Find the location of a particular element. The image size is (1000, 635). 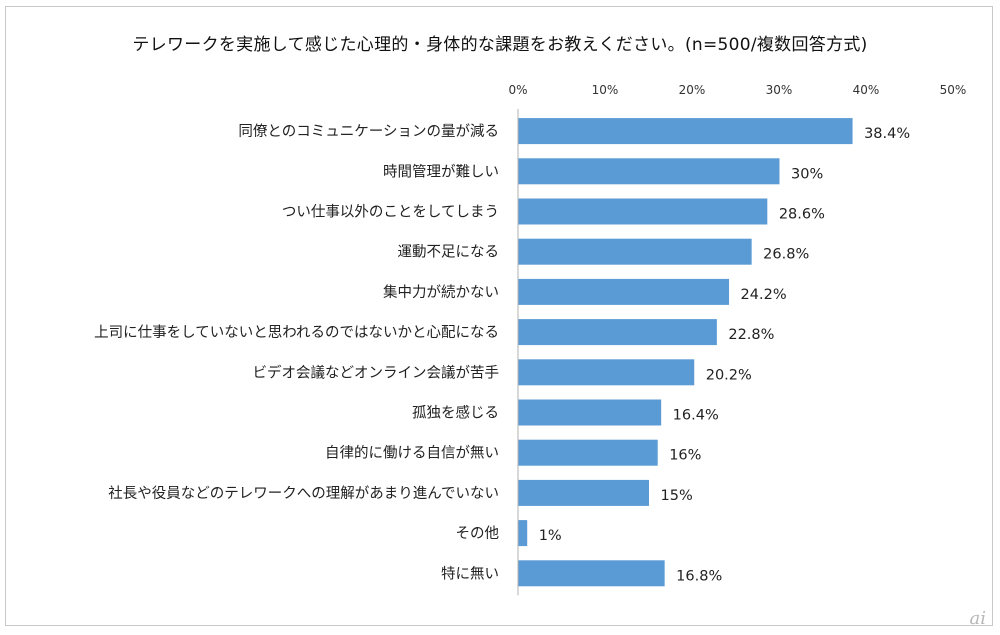

data-label: 16% is located at coordinates (685, 456).